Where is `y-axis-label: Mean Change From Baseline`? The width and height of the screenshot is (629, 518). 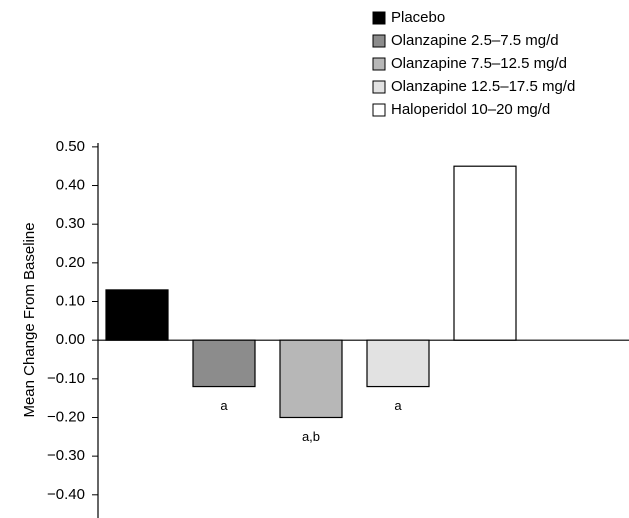
y-axis-label: Mean Change From Baseline is located at coordinates (29, 319).